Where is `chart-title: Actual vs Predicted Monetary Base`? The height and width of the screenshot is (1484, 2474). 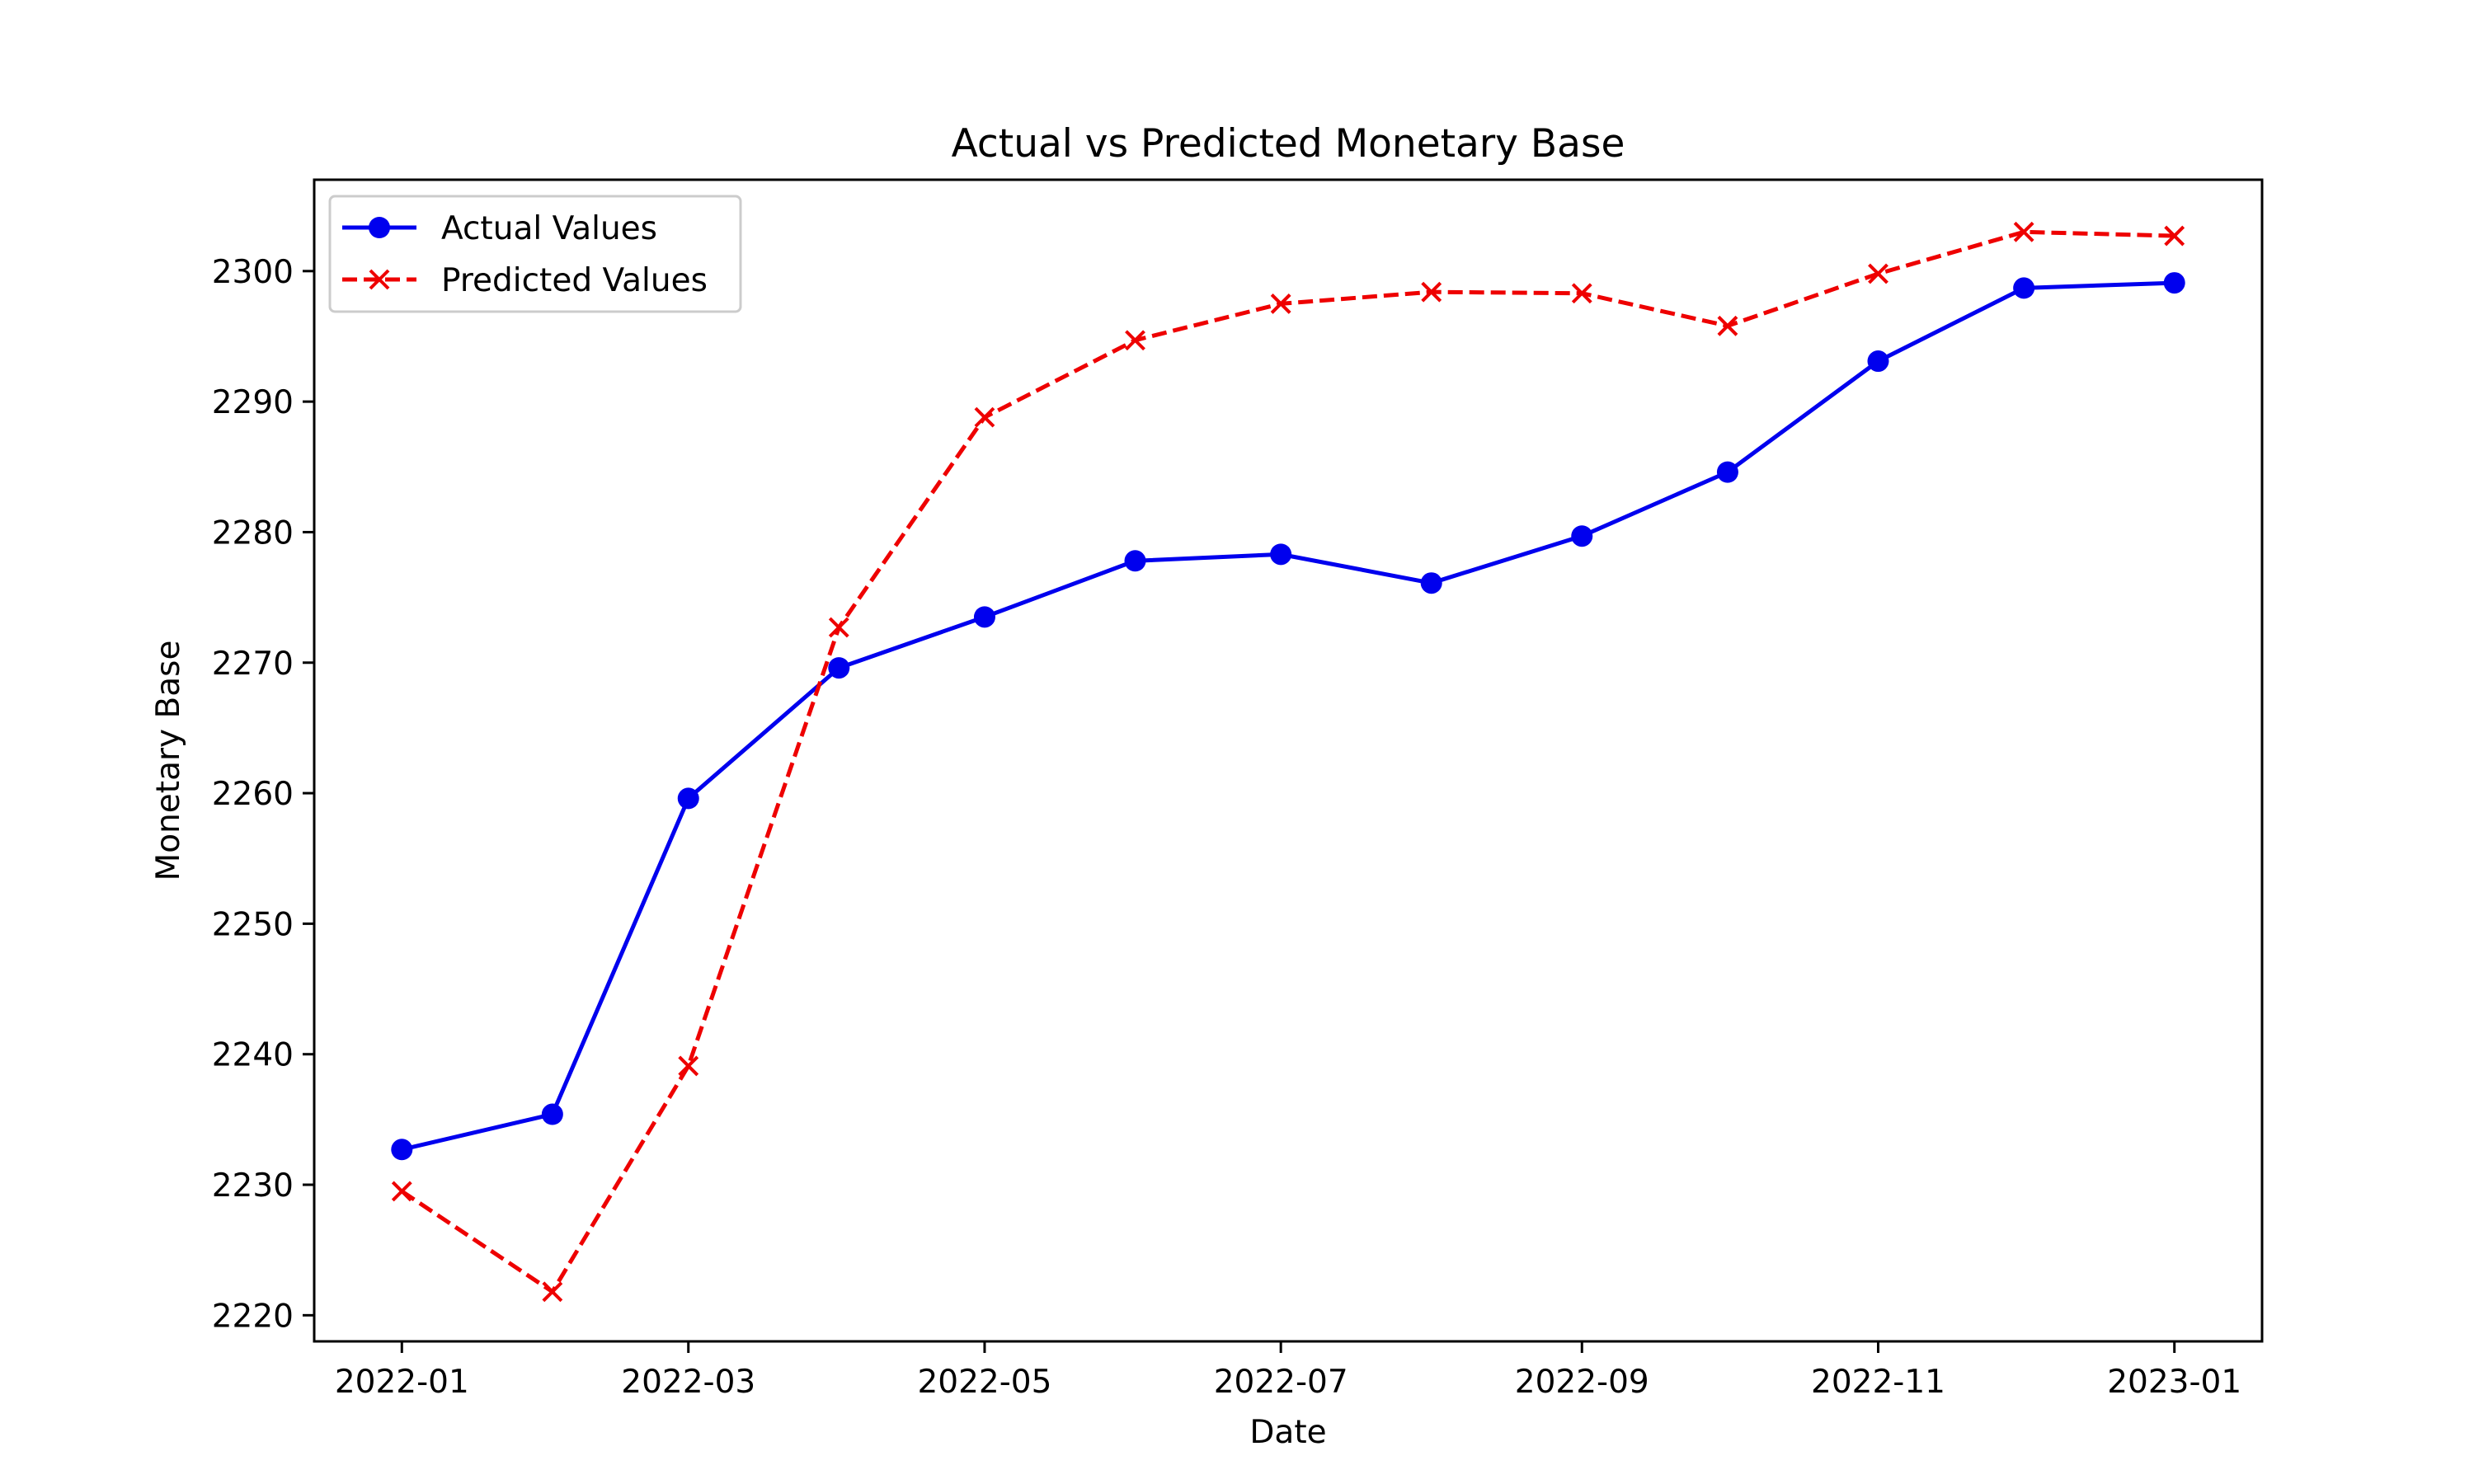
chart-title: Actual vs Predicted Monetary Base is located at coordinates (1288, 144).